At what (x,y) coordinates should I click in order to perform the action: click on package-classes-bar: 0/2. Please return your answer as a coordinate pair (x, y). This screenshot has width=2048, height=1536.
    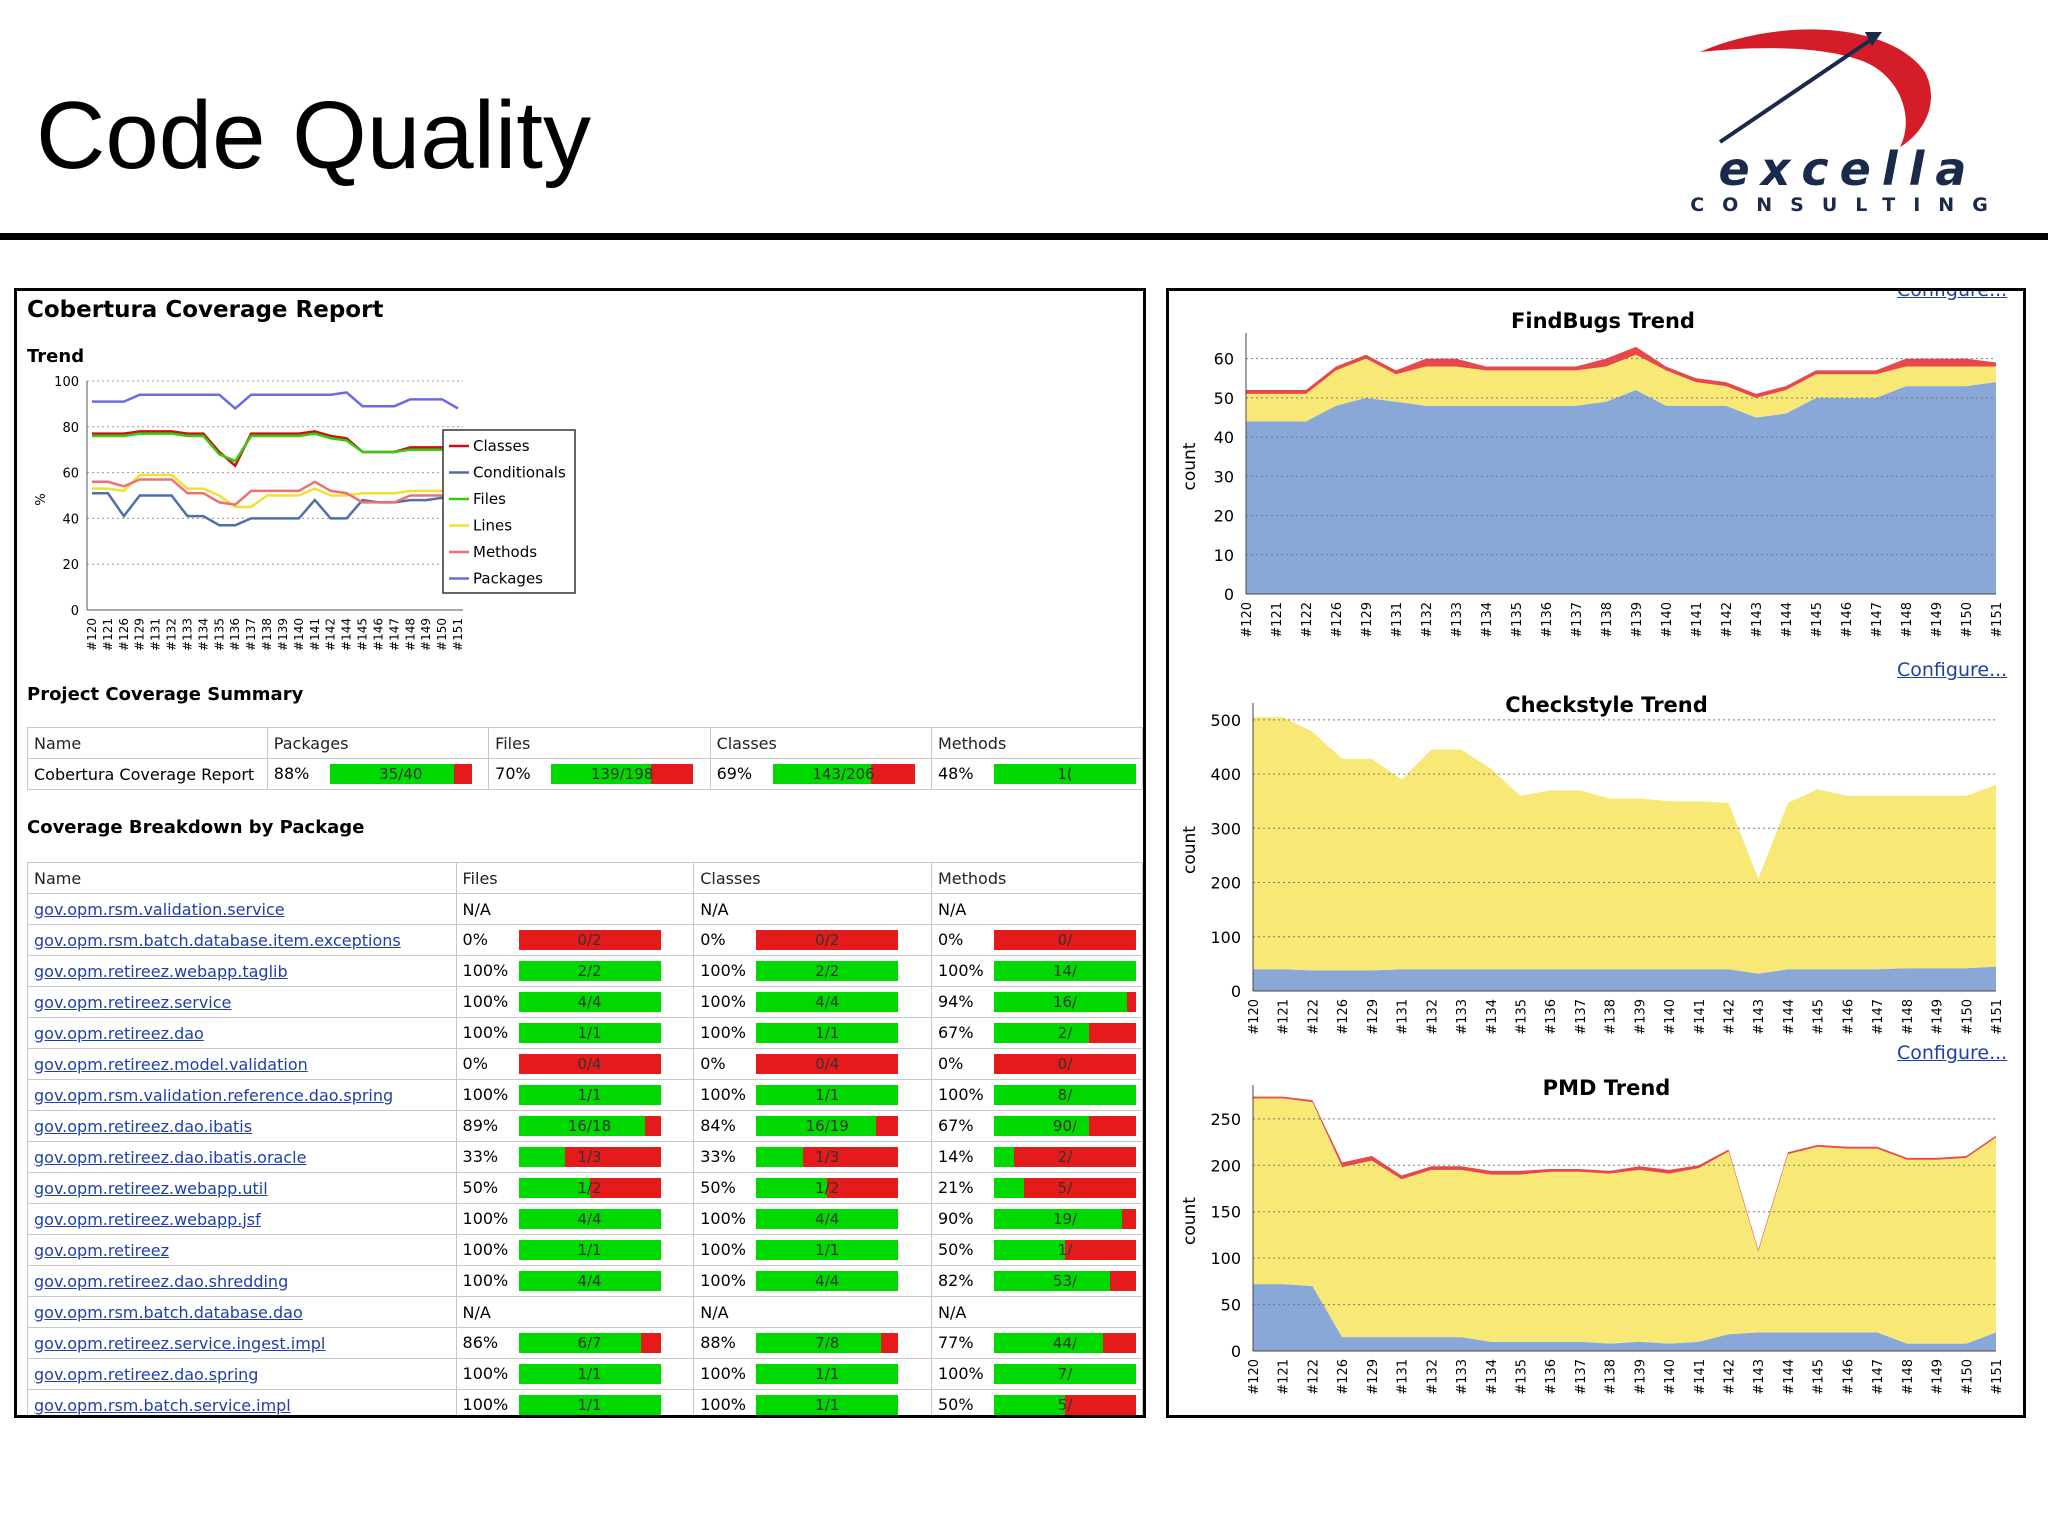
    Looking at the image, I should click on (827, 940).